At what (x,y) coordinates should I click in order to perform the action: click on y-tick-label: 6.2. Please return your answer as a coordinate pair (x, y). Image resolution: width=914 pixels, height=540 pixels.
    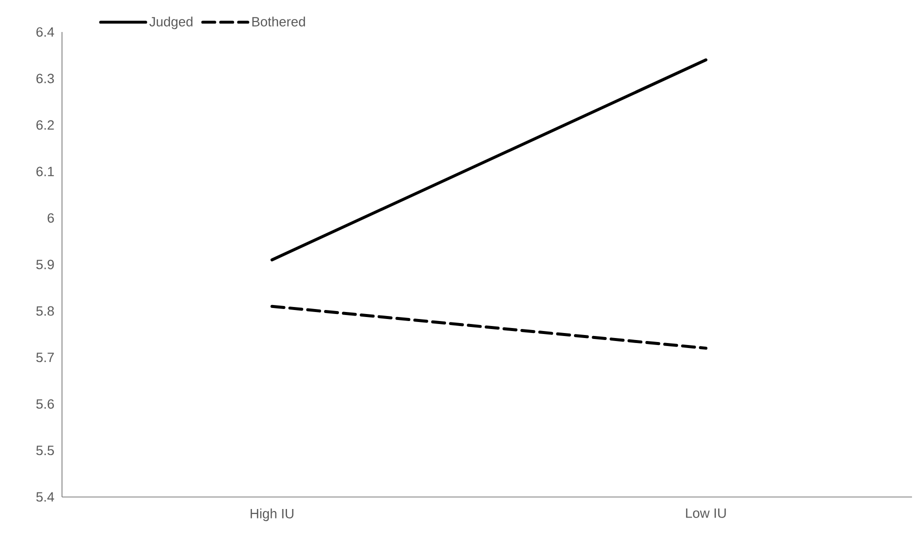
    Looking at the image, I should click on (45, 125).